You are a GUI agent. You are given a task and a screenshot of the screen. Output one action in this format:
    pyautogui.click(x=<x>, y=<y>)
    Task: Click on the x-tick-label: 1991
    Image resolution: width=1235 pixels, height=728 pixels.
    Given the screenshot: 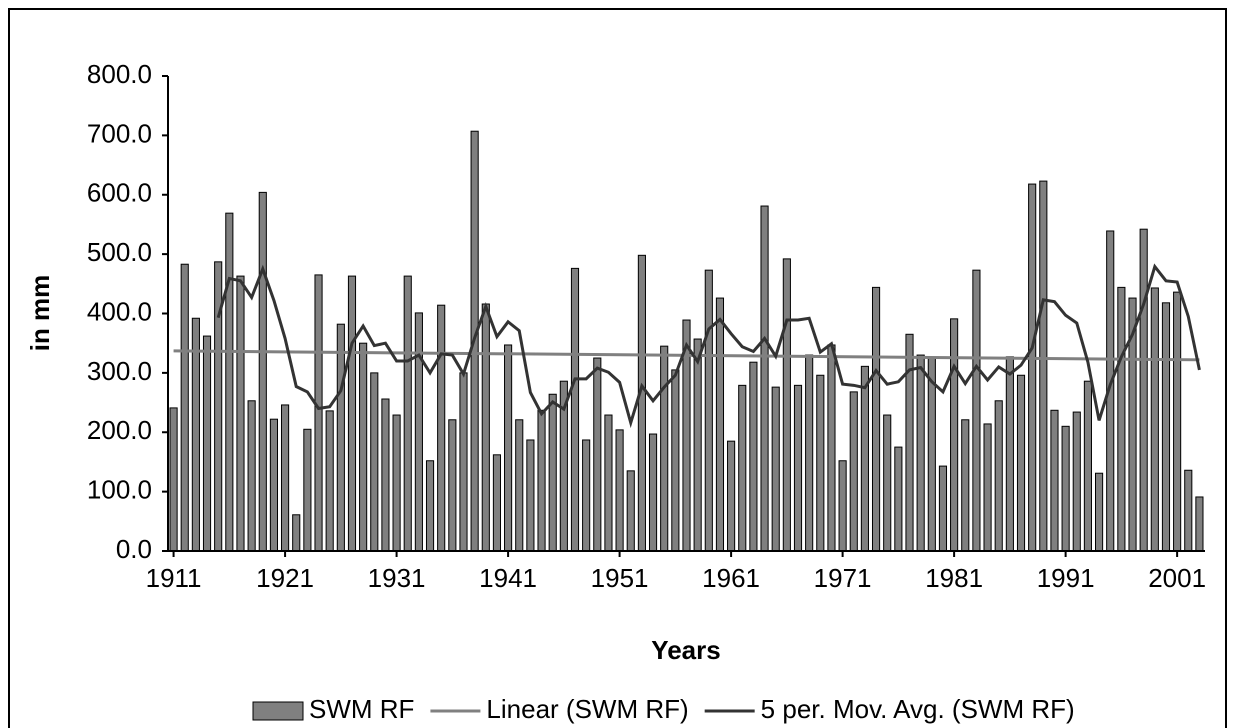 What is the action you would take?
    pyautogui.click(x=1066, y=578)
    